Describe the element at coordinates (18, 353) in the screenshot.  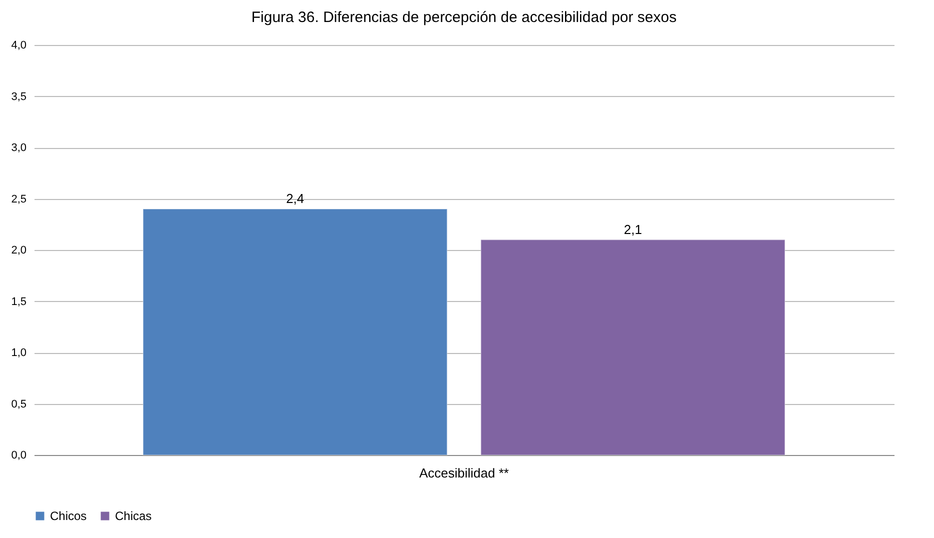
I see `y-tick-label: 1,0` at that location.